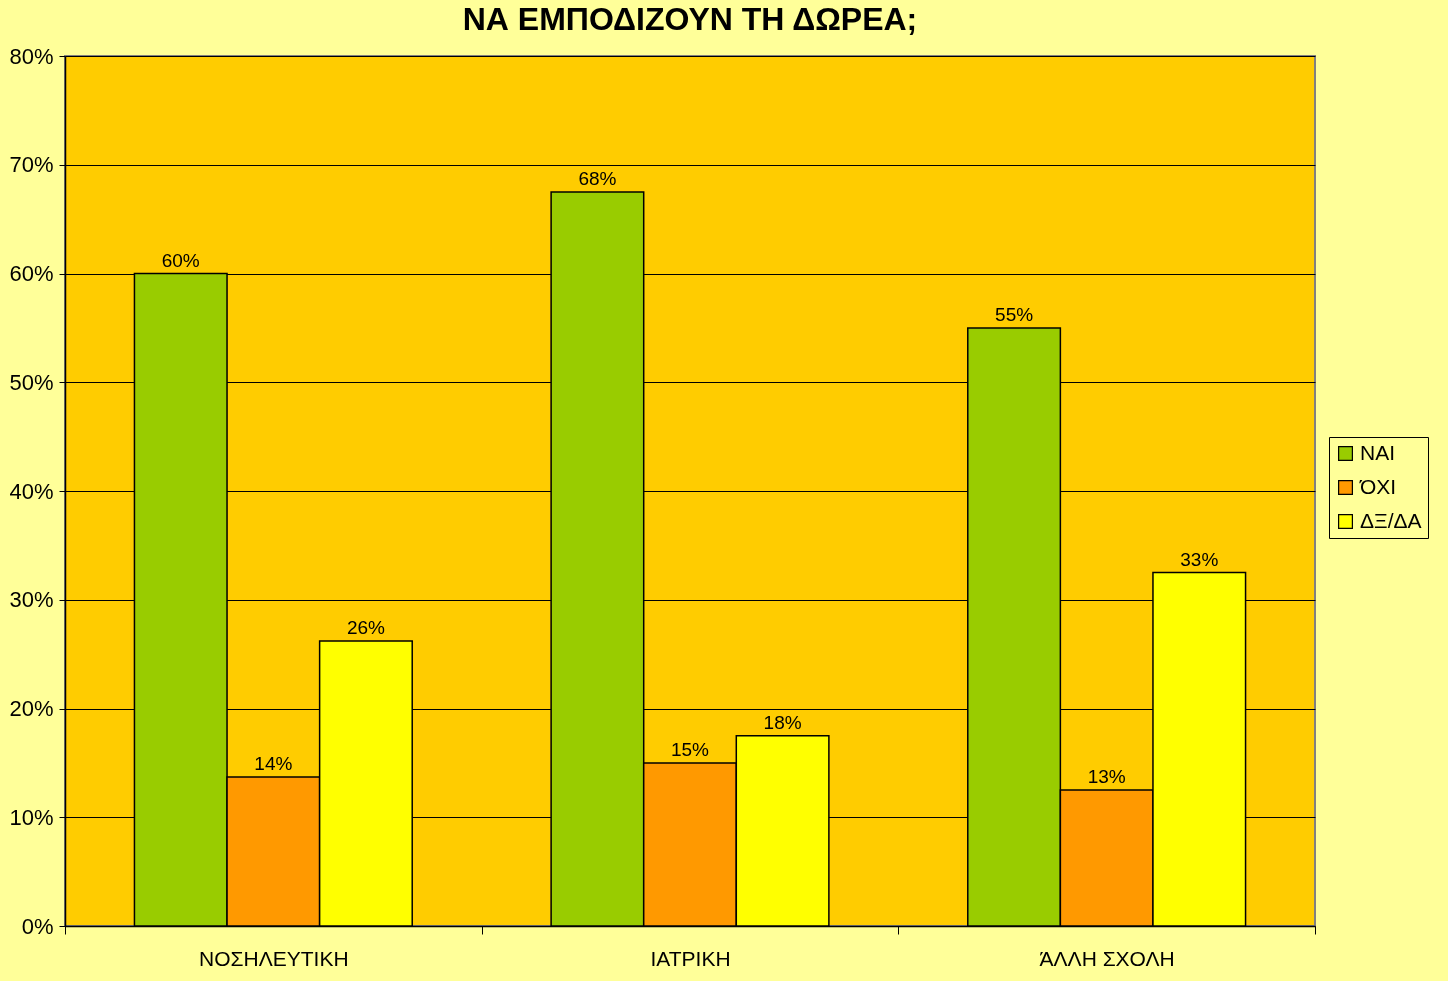 This screenshot has width=1448, height=981. Describe the element at coordinates (37, 926) in the screenshot. I see `y-tick-label: 0%` at that location.